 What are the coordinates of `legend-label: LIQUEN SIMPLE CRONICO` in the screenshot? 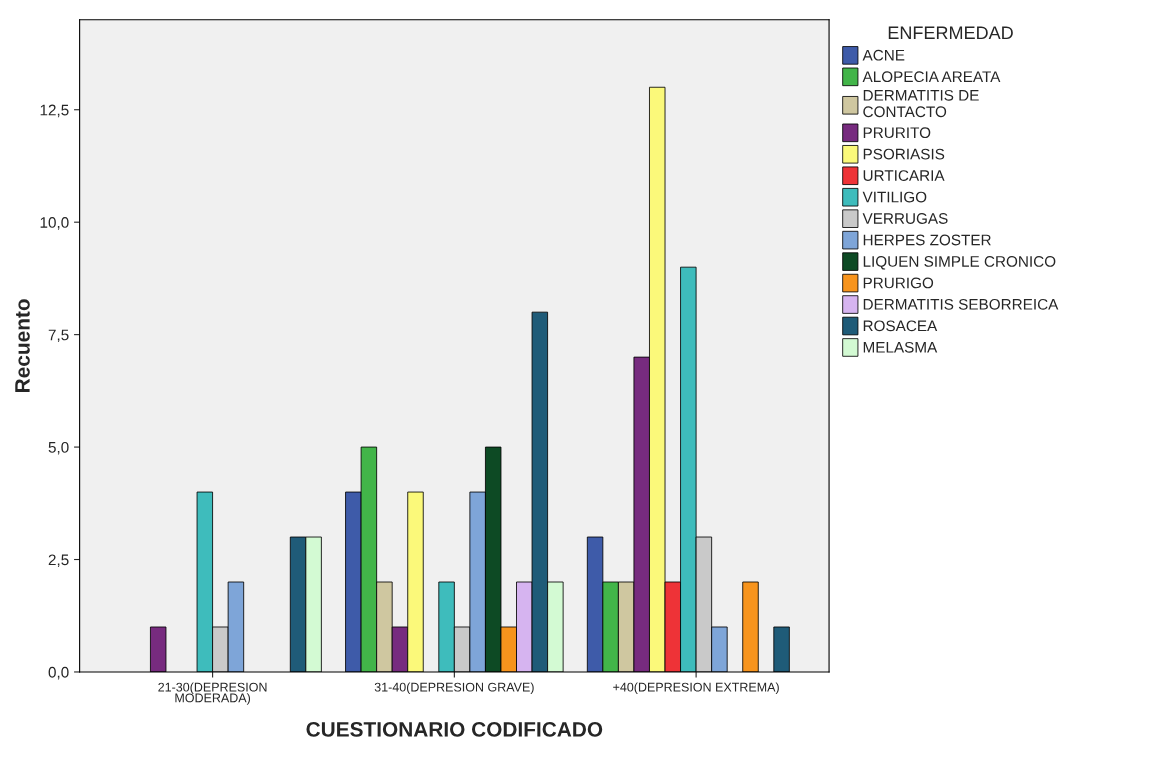 It's located at (959, 263).